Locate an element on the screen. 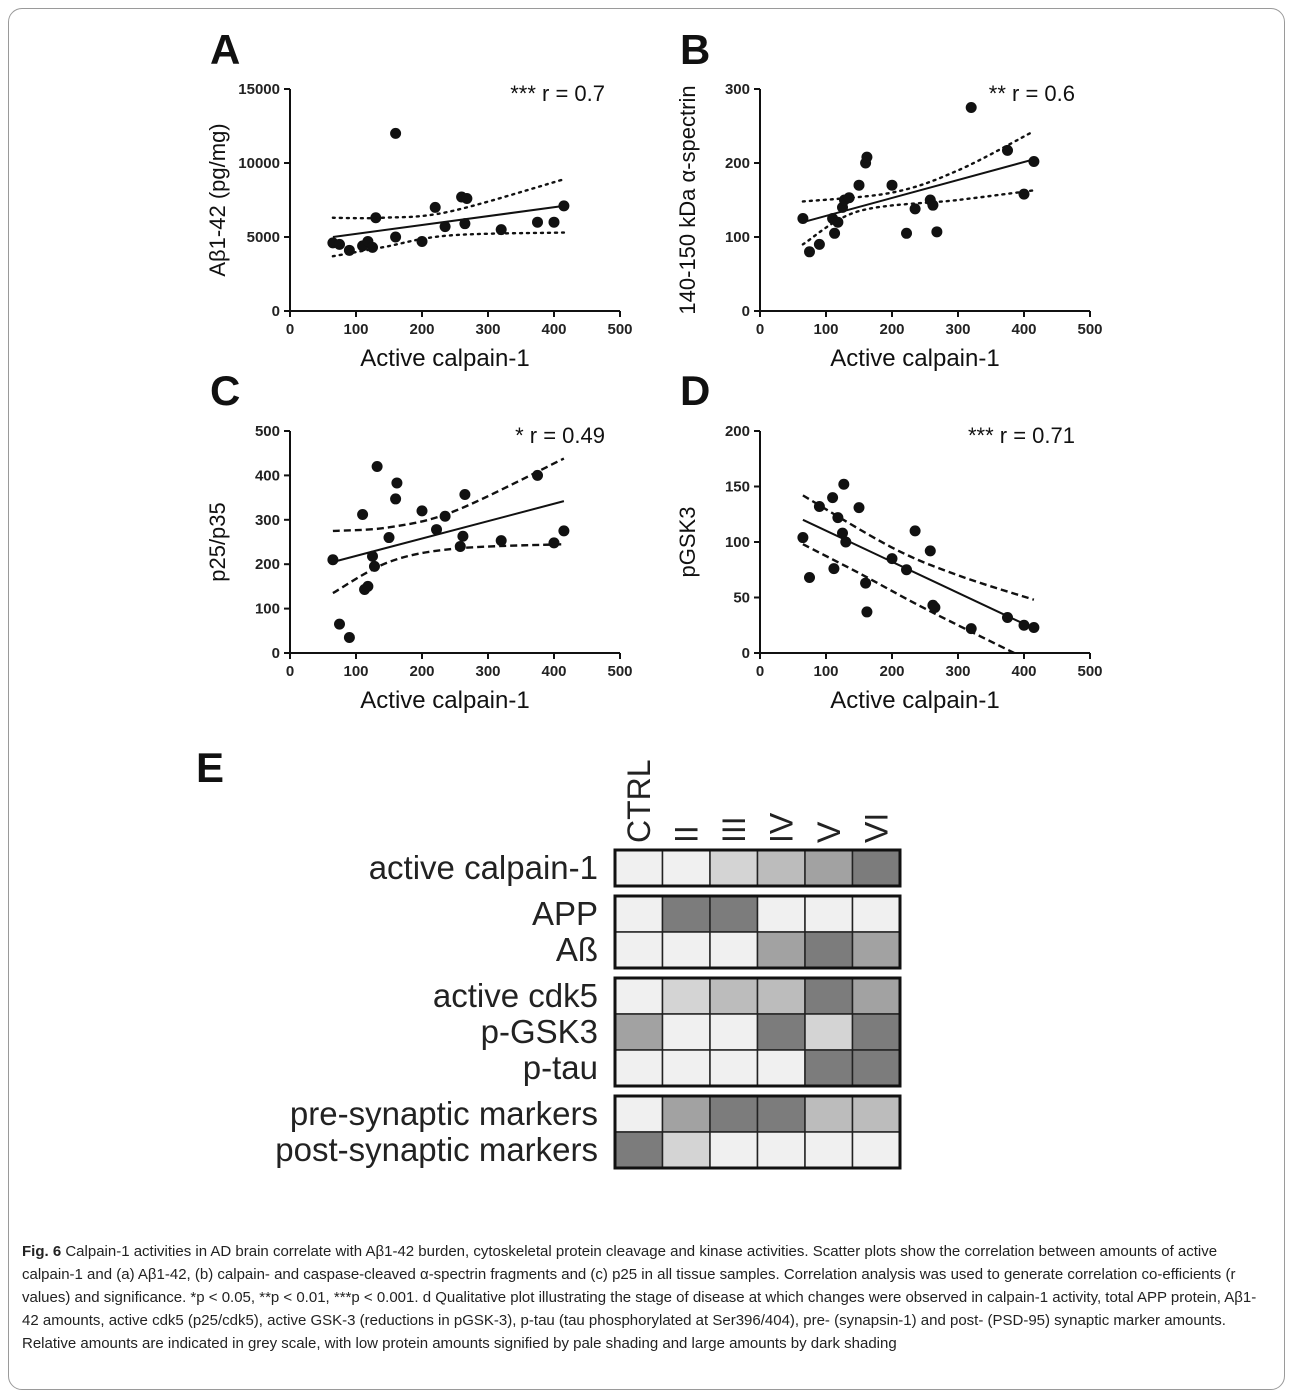  row-label: post-synaptic markers is located at coordinates (436, 1149).